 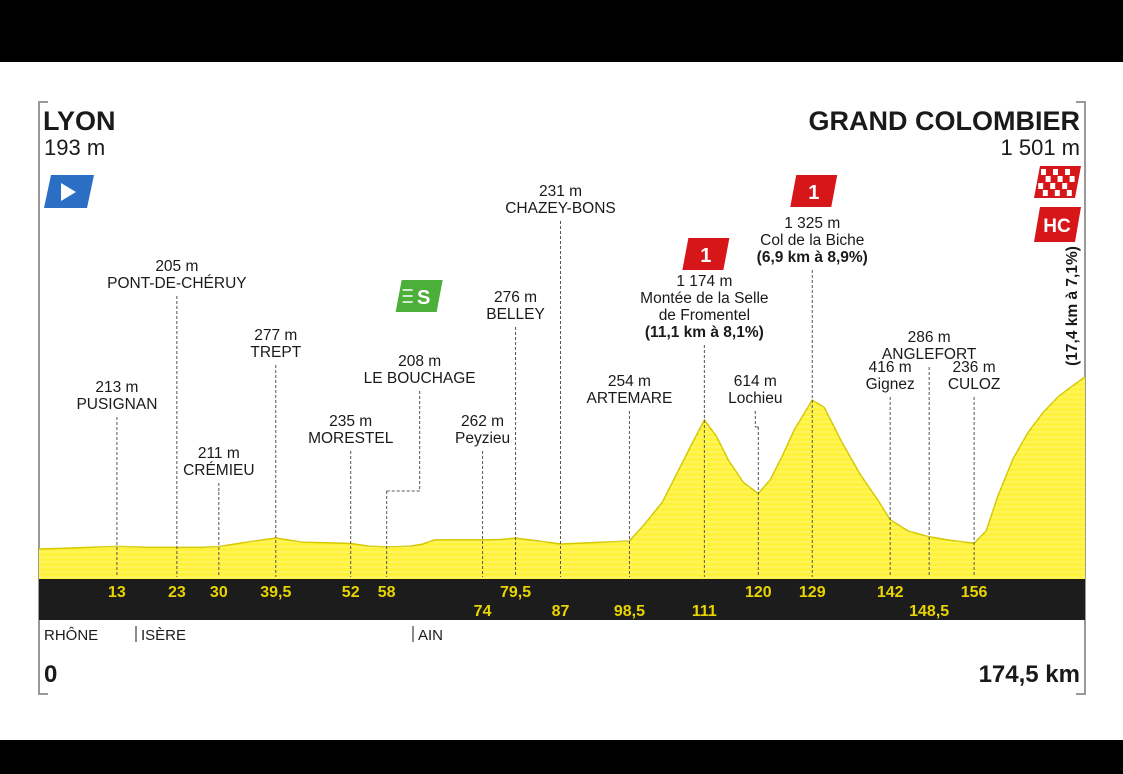 I want to click on km-label: 58, so click(x=387, y=592).